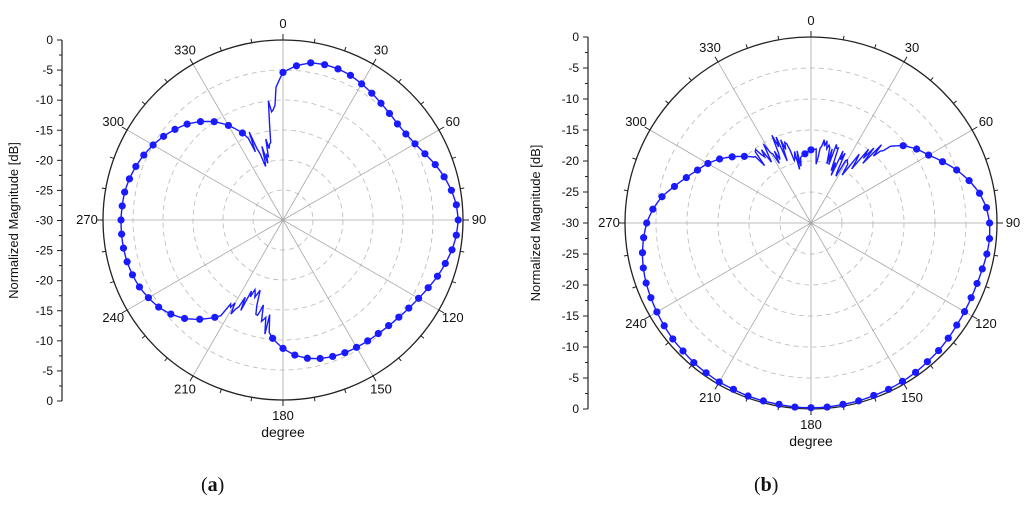 The image size is (1024, 505). I want to click on angle-label: 330, so click(185, 49).